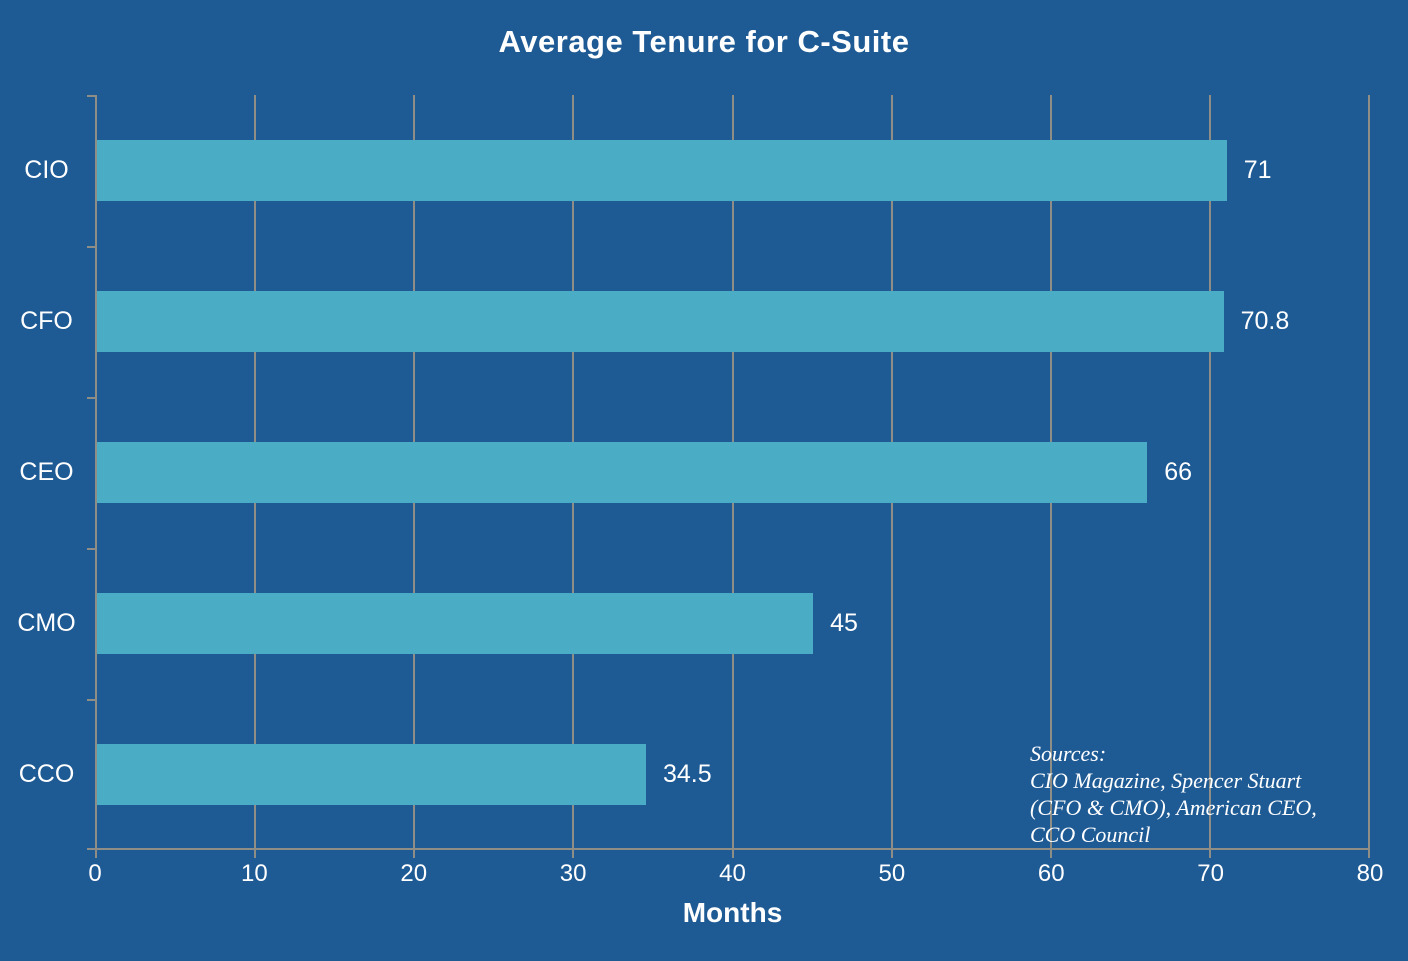  I want to click on x-tick-label-70: 70, so click(1210, 873).